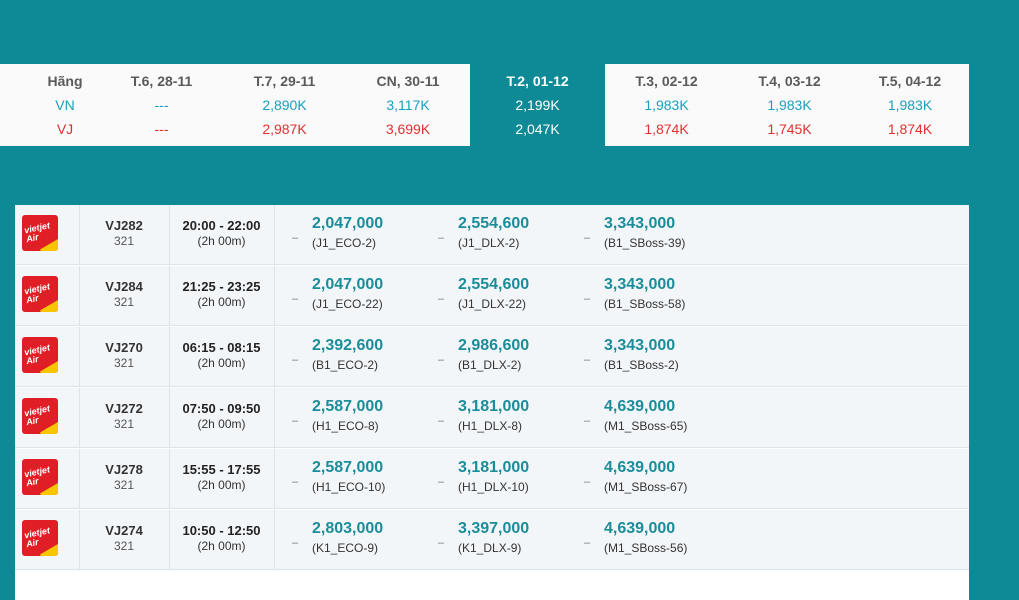 Image resolution: width=1019 pixels, height=600 pixels. Describe the element at coordinates (640, 295) in the screenshot. I see `fare-option-skyboss: – 3,343,000 (B1_SBoss-58)` at that location.